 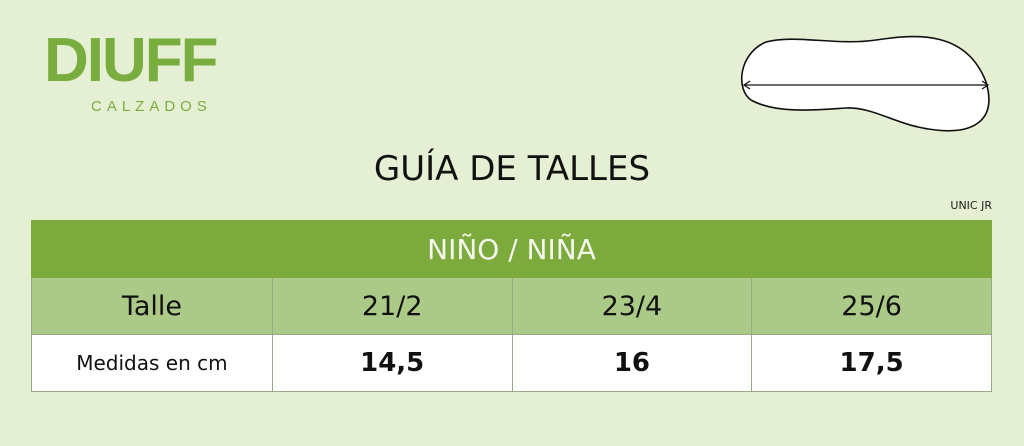 I want to click on measure-cell: 16, so click(x=632, y=363).